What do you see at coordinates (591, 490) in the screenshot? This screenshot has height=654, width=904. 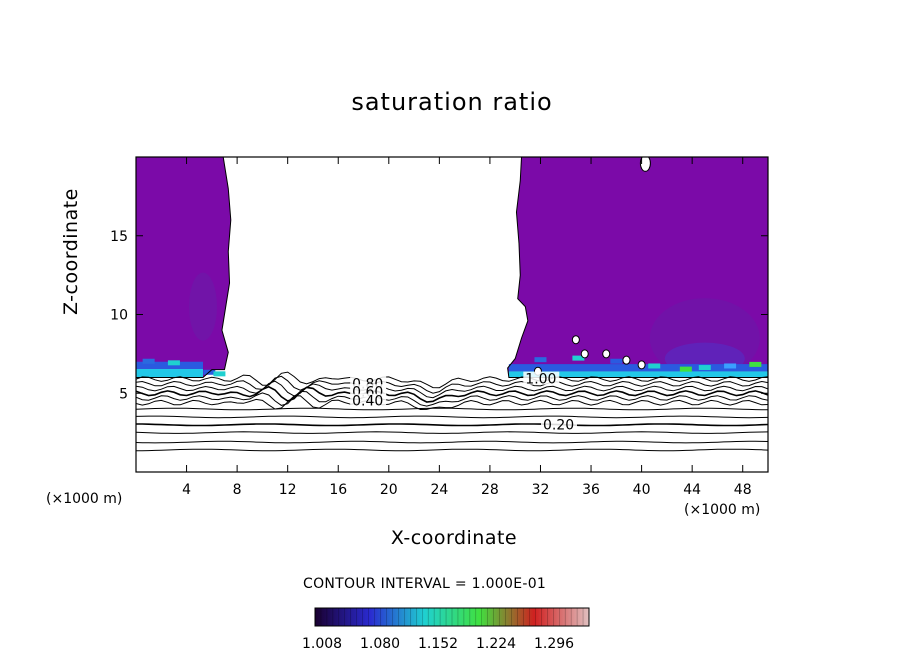 I see `x-tick-label: 36` at bounding box center [591, 490].